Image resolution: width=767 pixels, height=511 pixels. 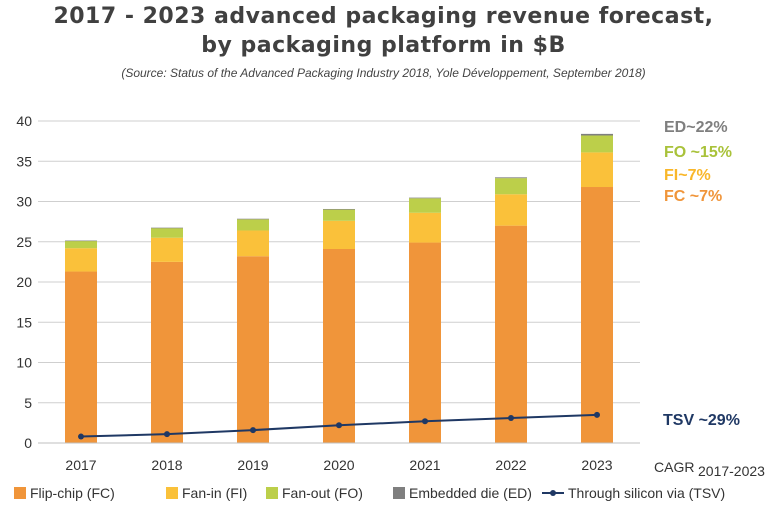 What do you see at coordinates (252, 465) in the screenshot?
I see `x-tick-label: 2019` at bounding box center [252, 465].